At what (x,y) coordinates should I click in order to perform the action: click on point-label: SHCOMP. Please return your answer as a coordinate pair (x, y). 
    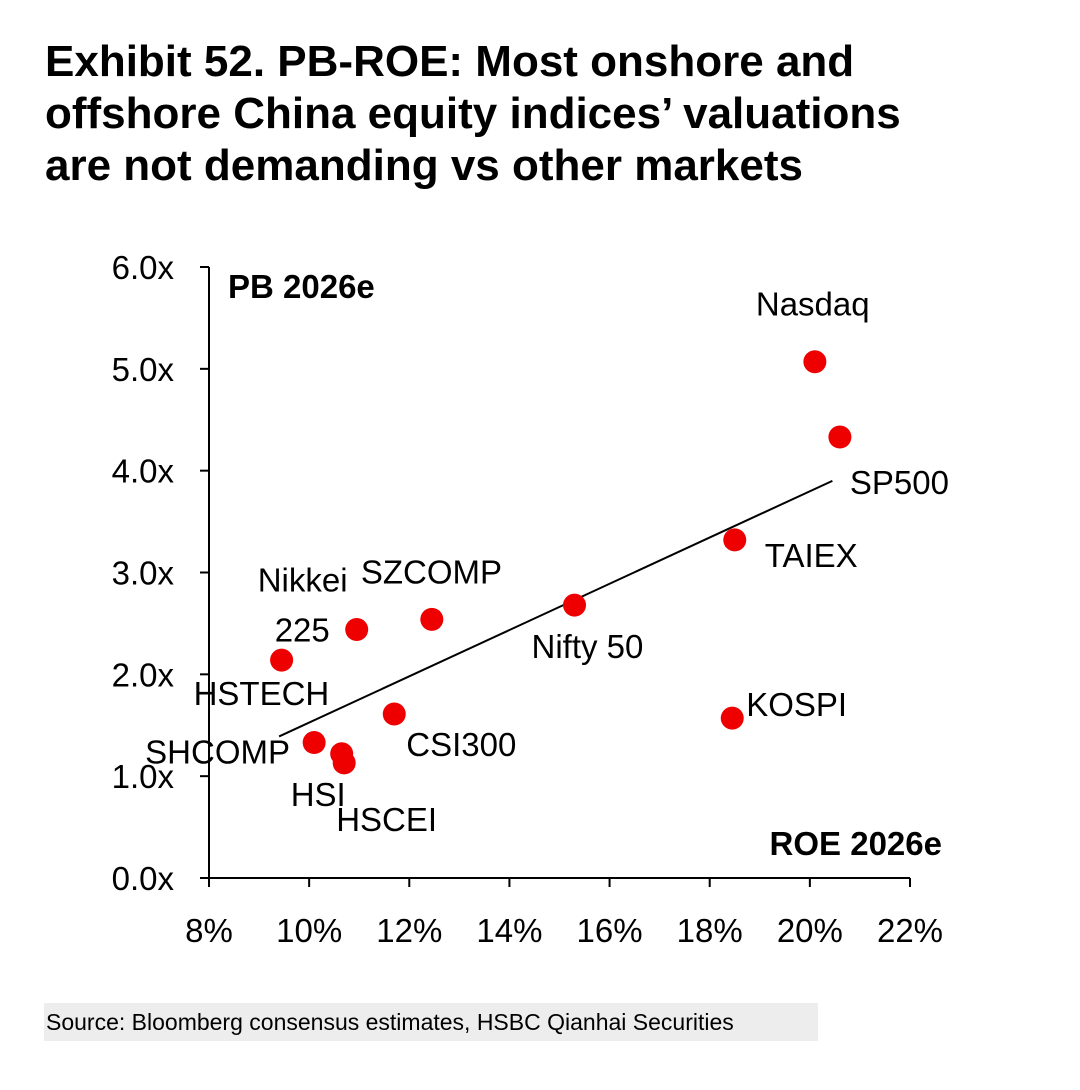
    Looking at the image, I should click on (217, 752).